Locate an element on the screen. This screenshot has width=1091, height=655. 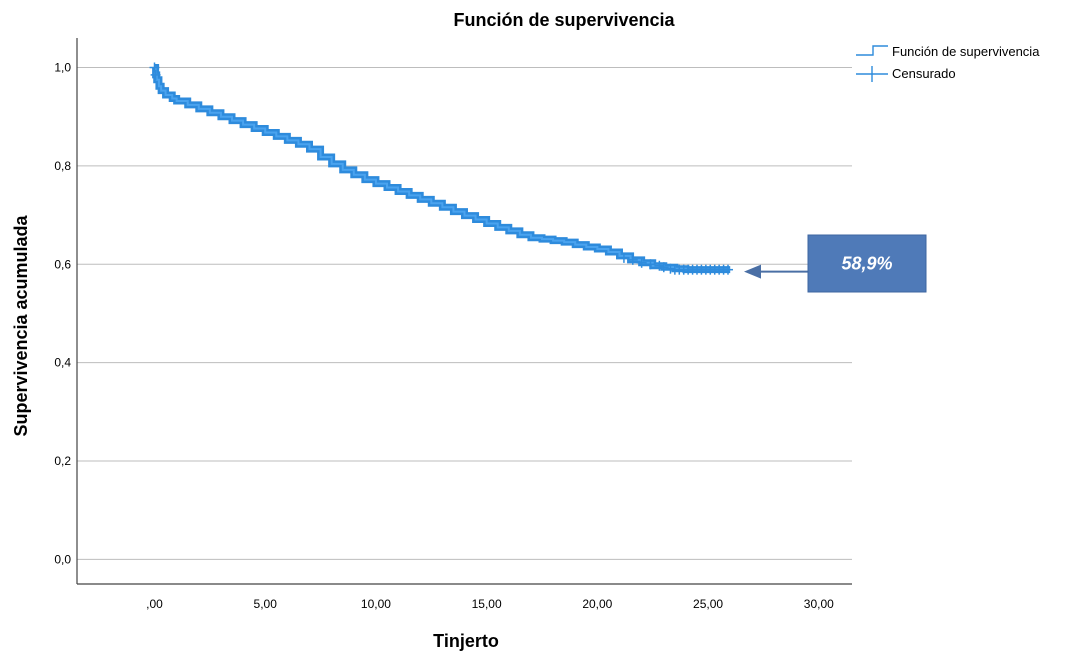
callout-arrow-head is located at coordinates (752, 271).